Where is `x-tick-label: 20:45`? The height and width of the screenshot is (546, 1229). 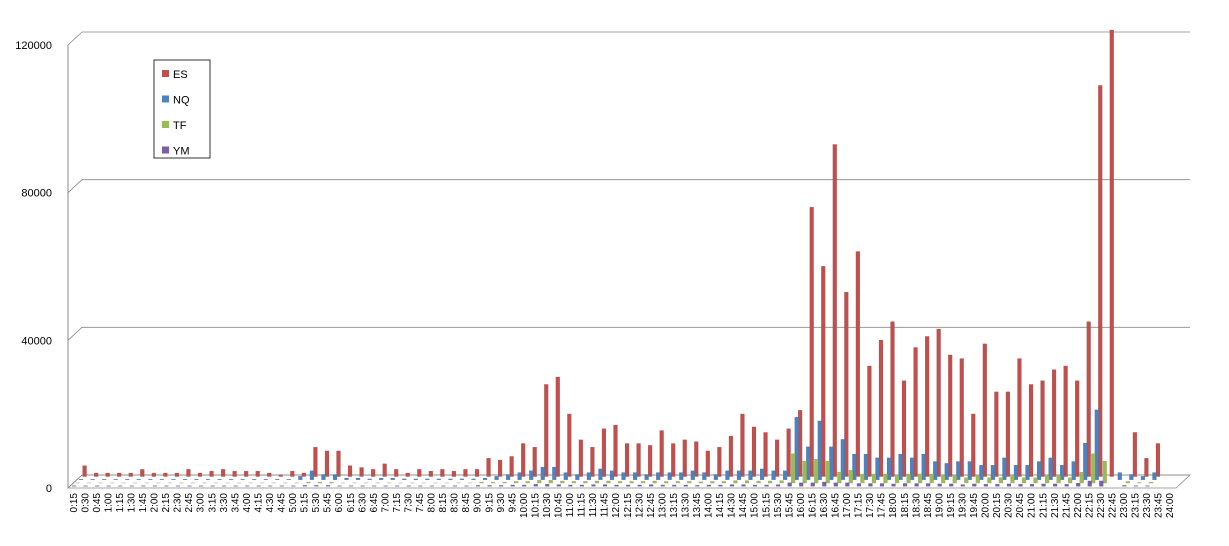 x-tick-label: 20:45 is located at coordinates (1020, 505).